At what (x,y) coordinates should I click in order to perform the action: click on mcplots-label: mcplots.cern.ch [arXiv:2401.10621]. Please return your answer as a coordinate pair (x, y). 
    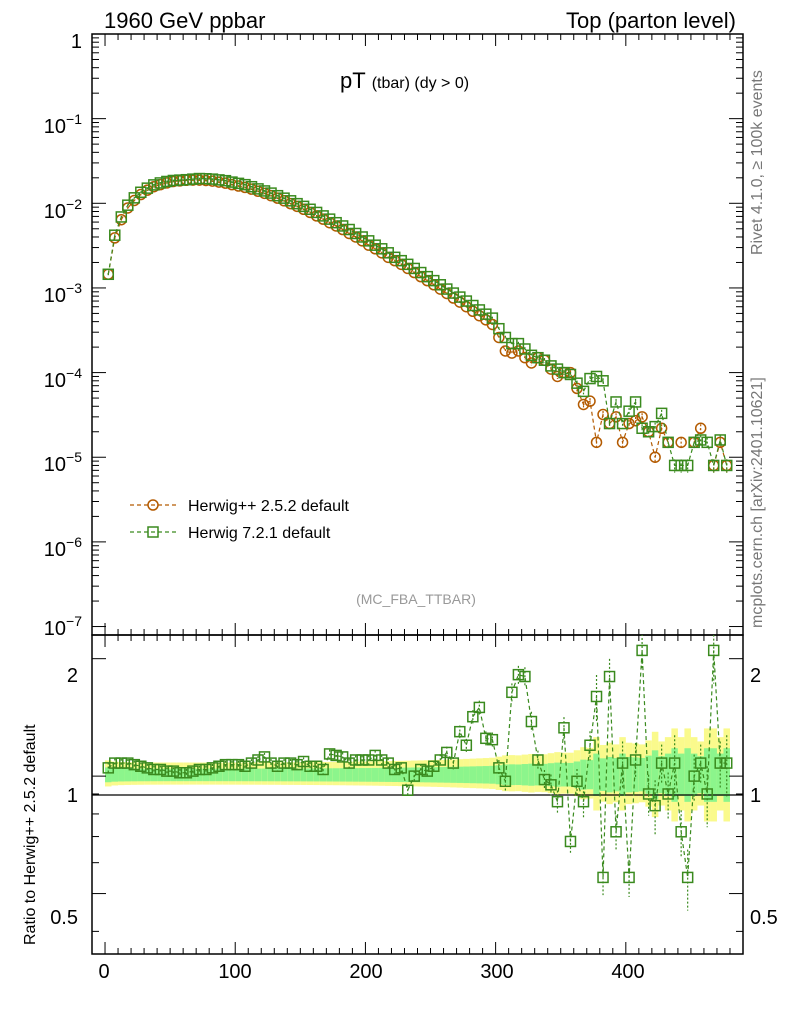
    Looking at the image, I should click on (757, 502).